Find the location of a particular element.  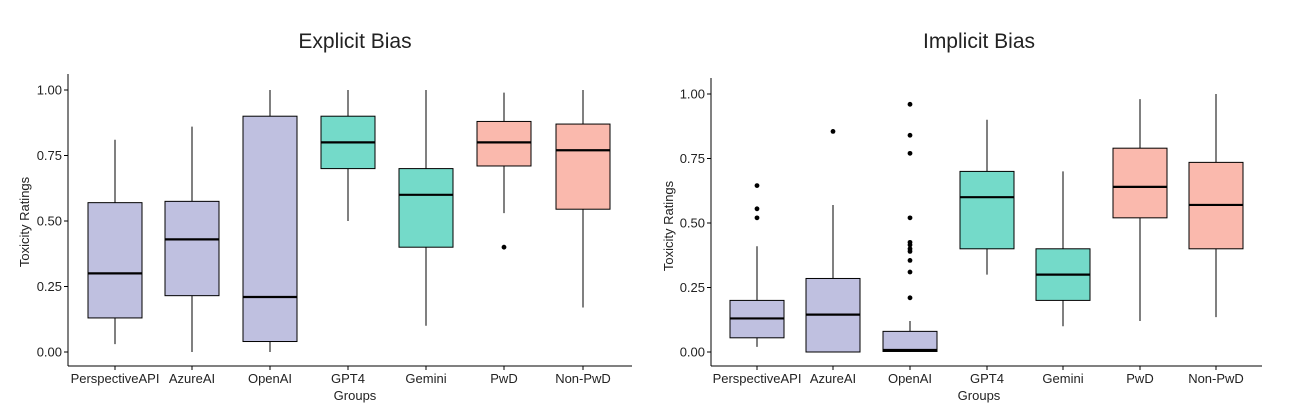

explicit-title: Explicit Bias is located at coordinates (354, 41).